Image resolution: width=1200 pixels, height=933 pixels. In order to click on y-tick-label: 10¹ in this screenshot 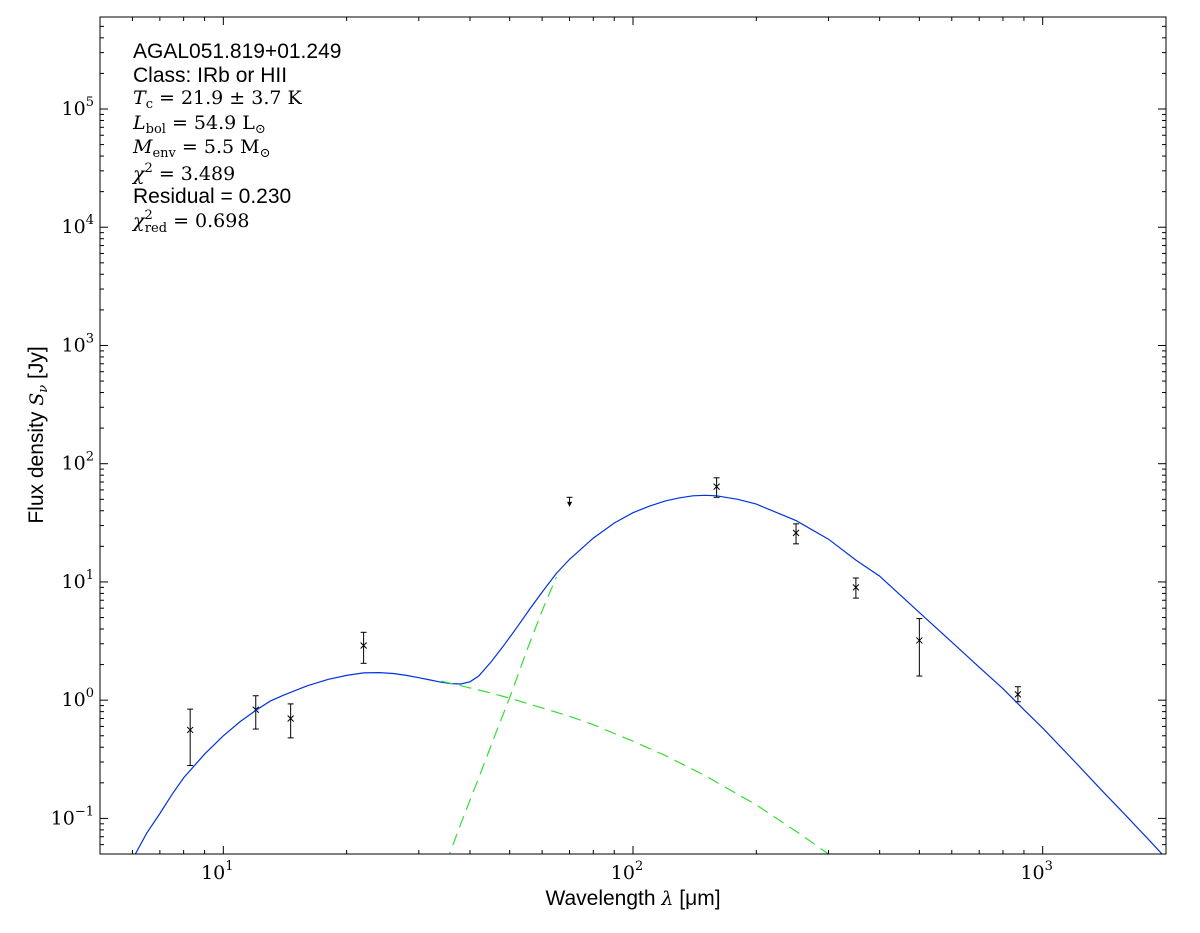, I will do `click(78, 580)`.